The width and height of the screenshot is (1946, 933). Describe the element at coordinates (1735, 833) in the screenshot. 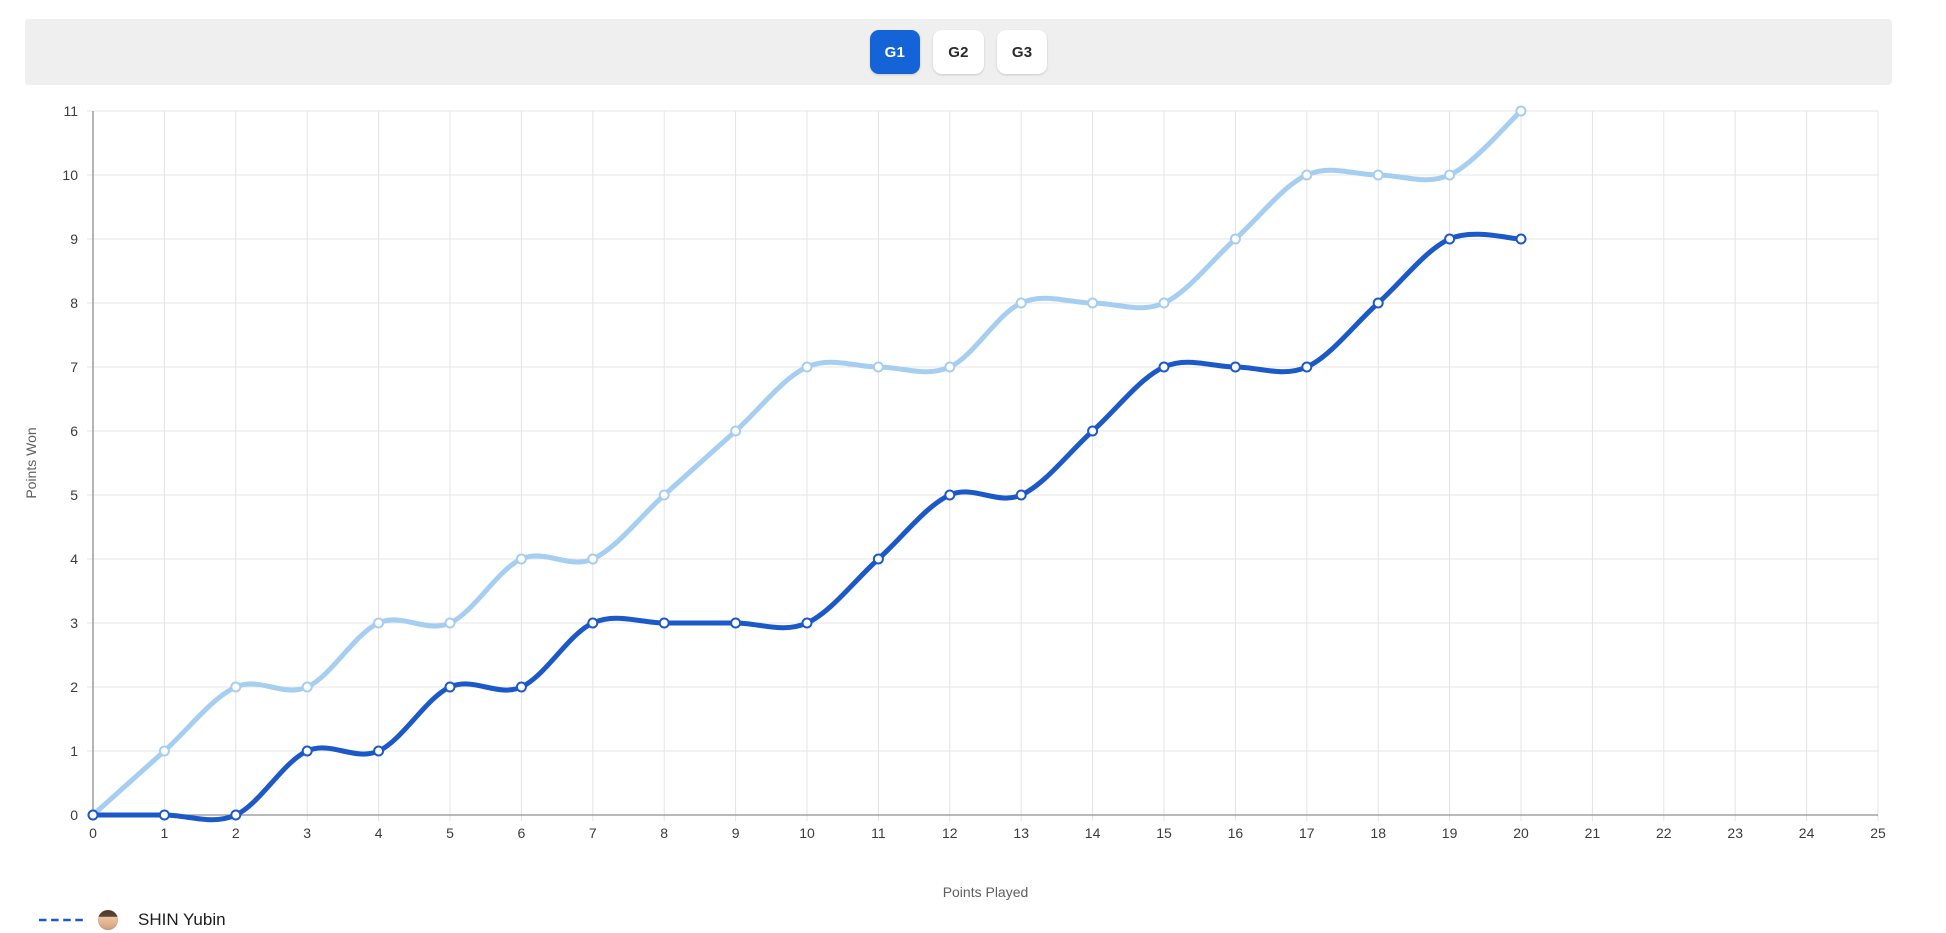

I see `svg-text: 23` at that location.